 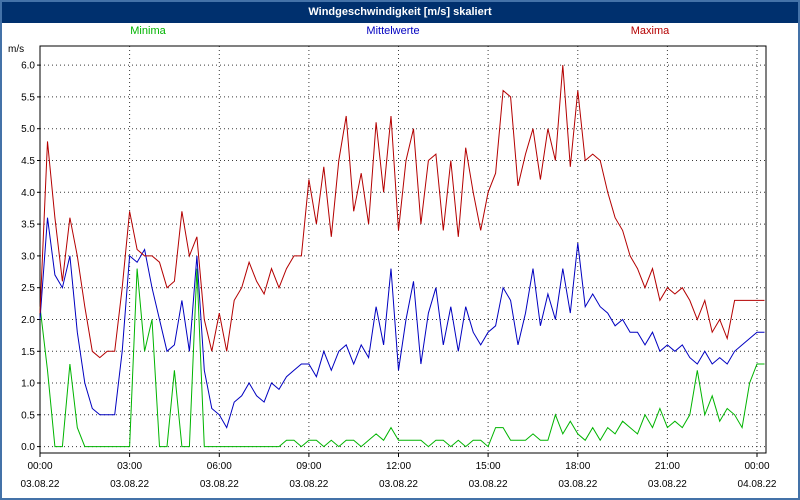 What do you see at coordinates (28, 352) in the screenshot?
I see `y-tick-label: 1.5` at bounding box center [28, 352].